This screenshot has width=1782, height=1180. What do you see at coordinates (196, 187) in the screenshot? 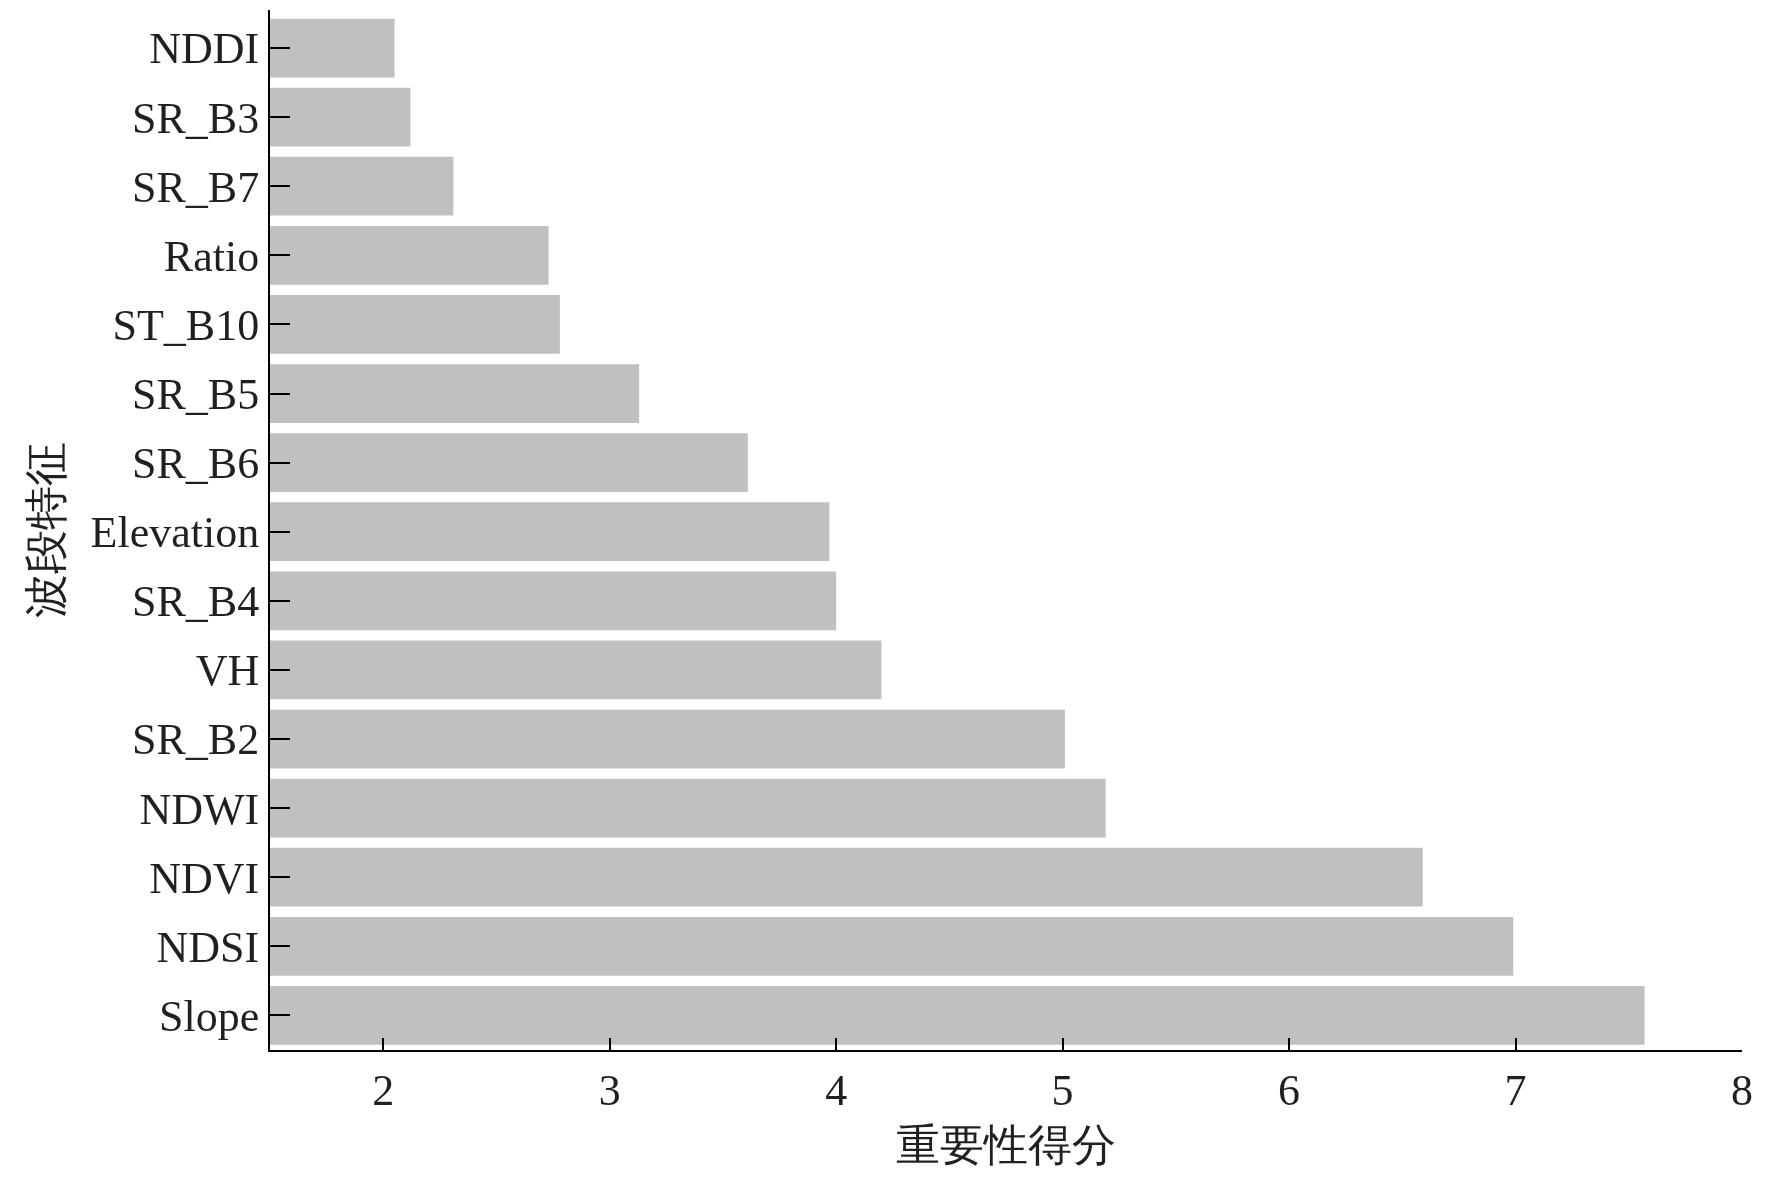
I see `y-tick-label: SR_B7` at bounding box center [196, 187].